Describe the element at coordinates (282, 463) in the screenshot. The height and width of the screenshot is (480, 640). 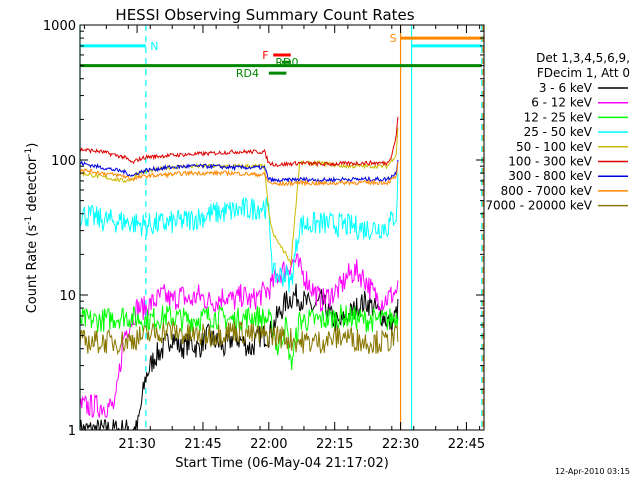
I see `x-axis-label: Start Time (06-May-04 21:17:02)` at that location.